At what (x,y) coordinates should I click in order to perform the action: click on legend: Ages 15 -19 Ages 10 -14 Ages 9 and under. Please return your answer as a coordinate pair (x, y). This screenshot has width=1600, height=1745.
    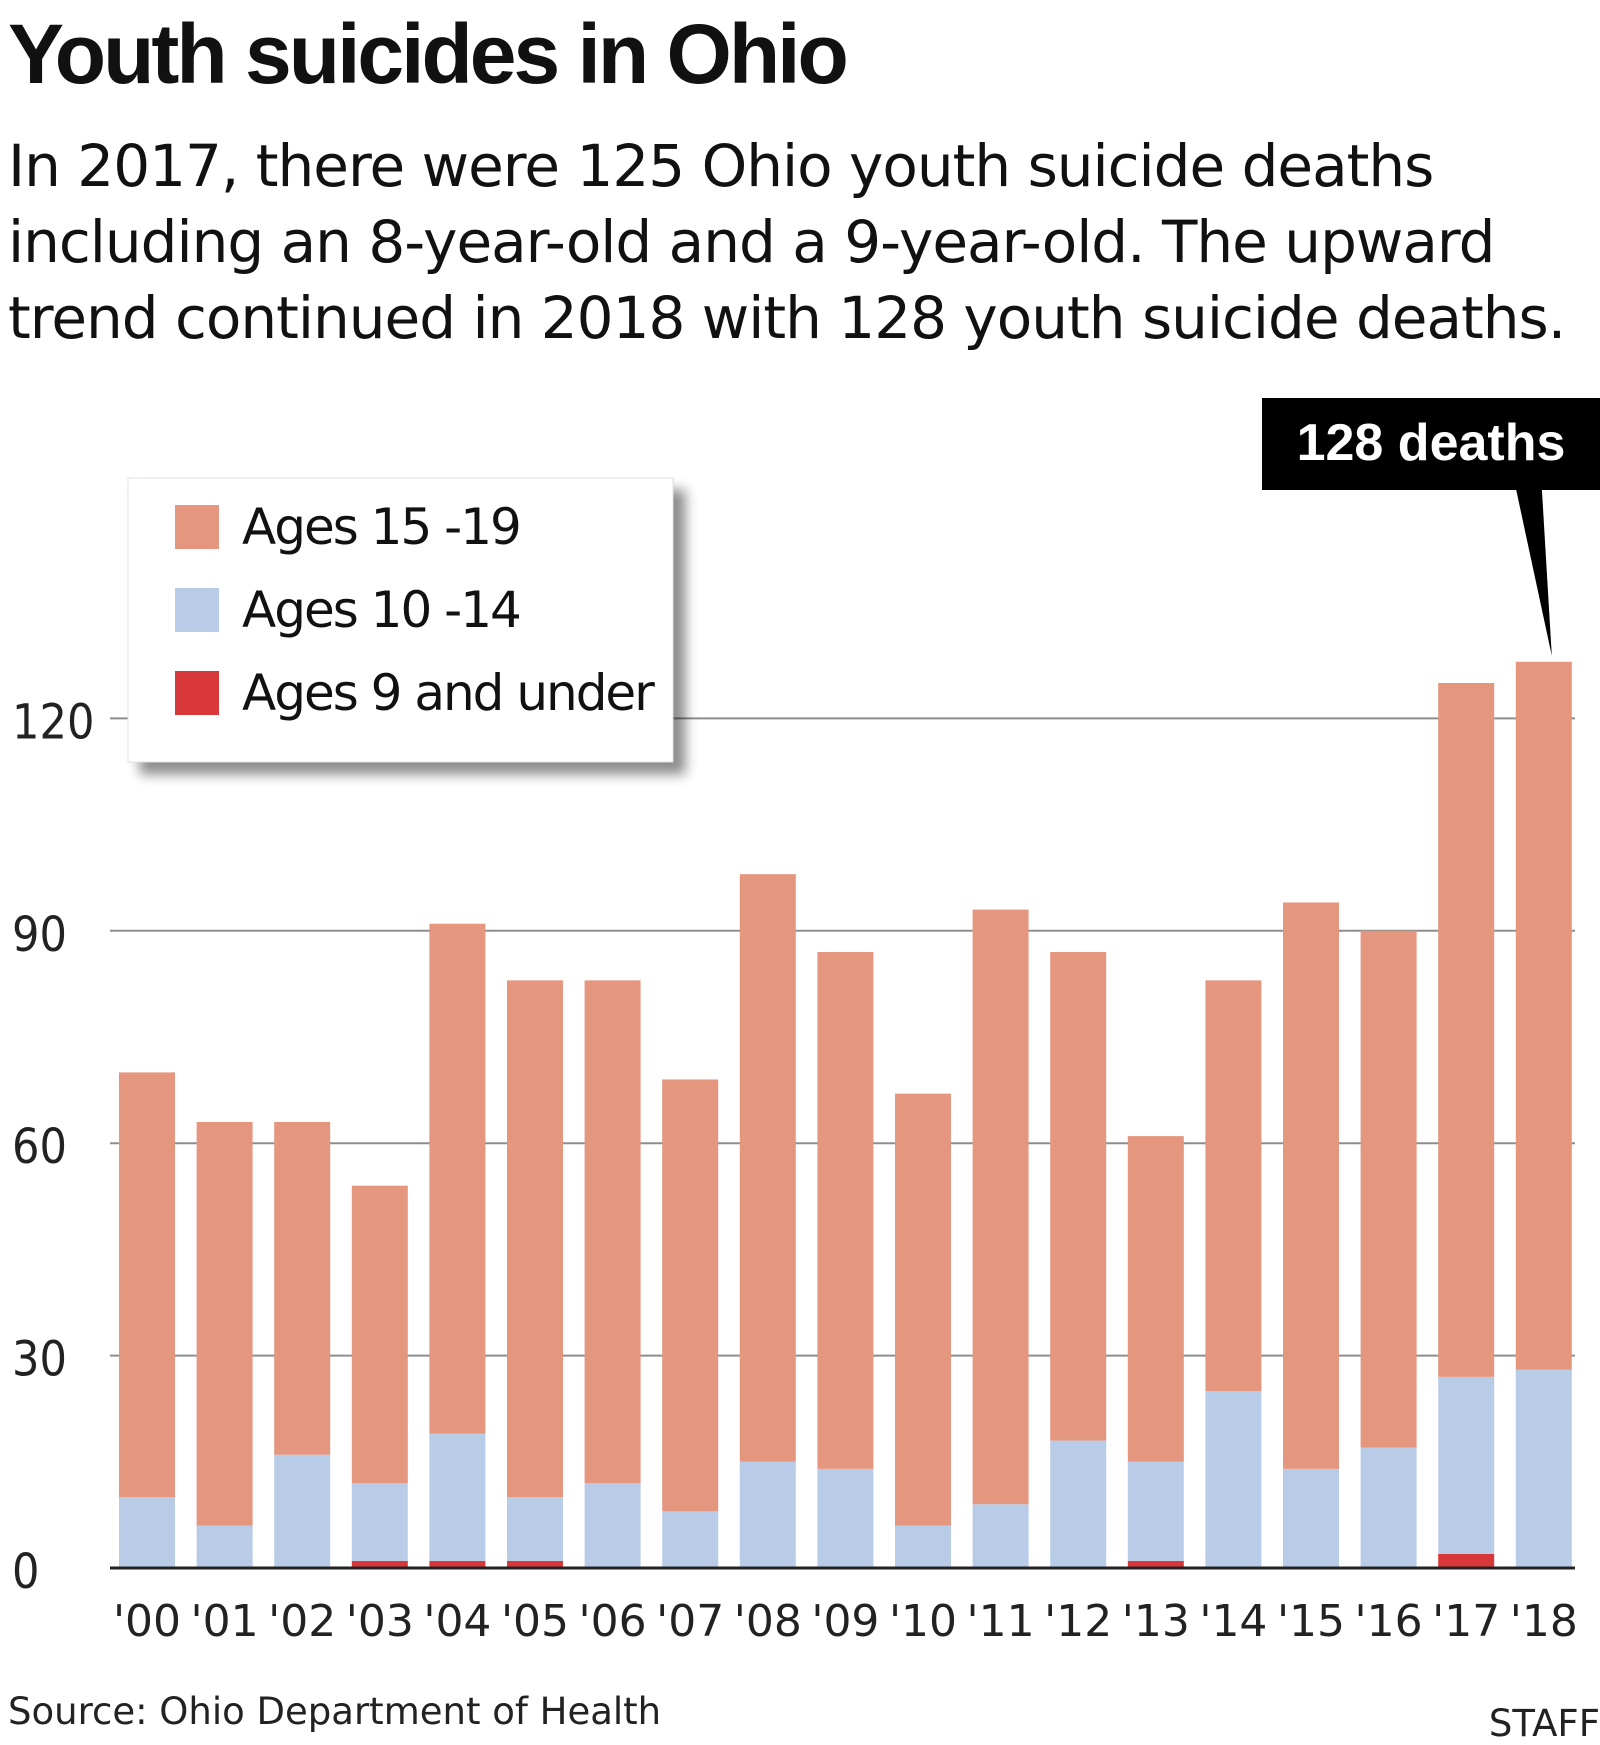
    Looking at the image, I should click on (400, 620).